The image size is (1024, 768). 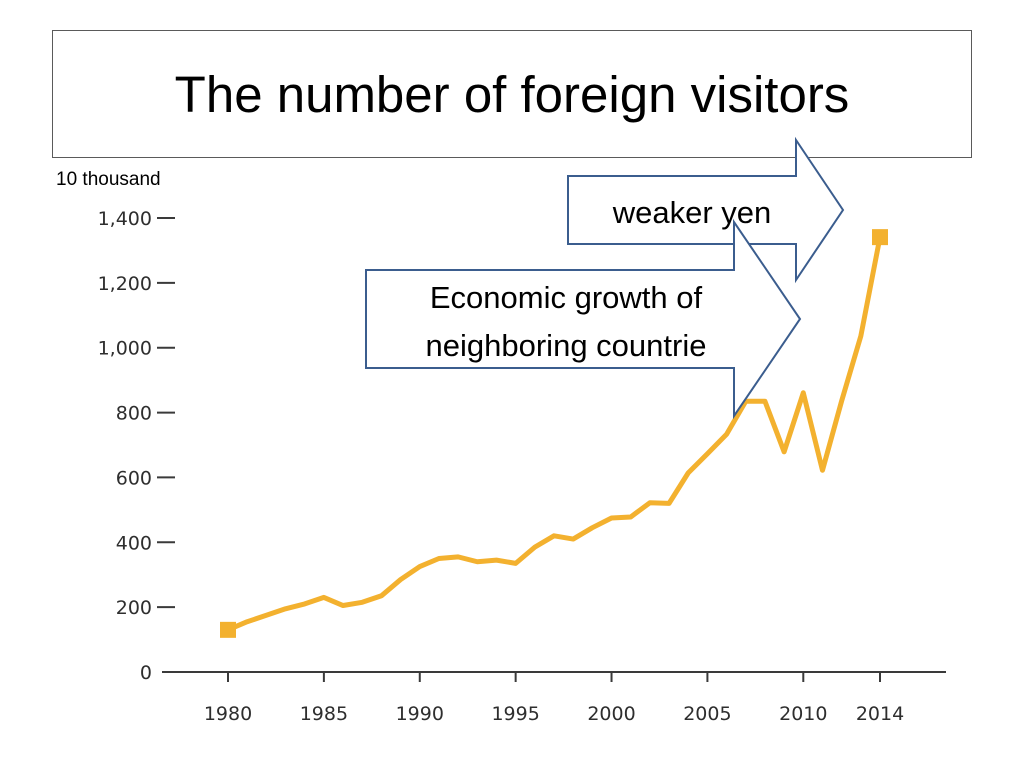 I want to click on economic-growth-callout-text: Economic growth of, so click(x=566, y=297).